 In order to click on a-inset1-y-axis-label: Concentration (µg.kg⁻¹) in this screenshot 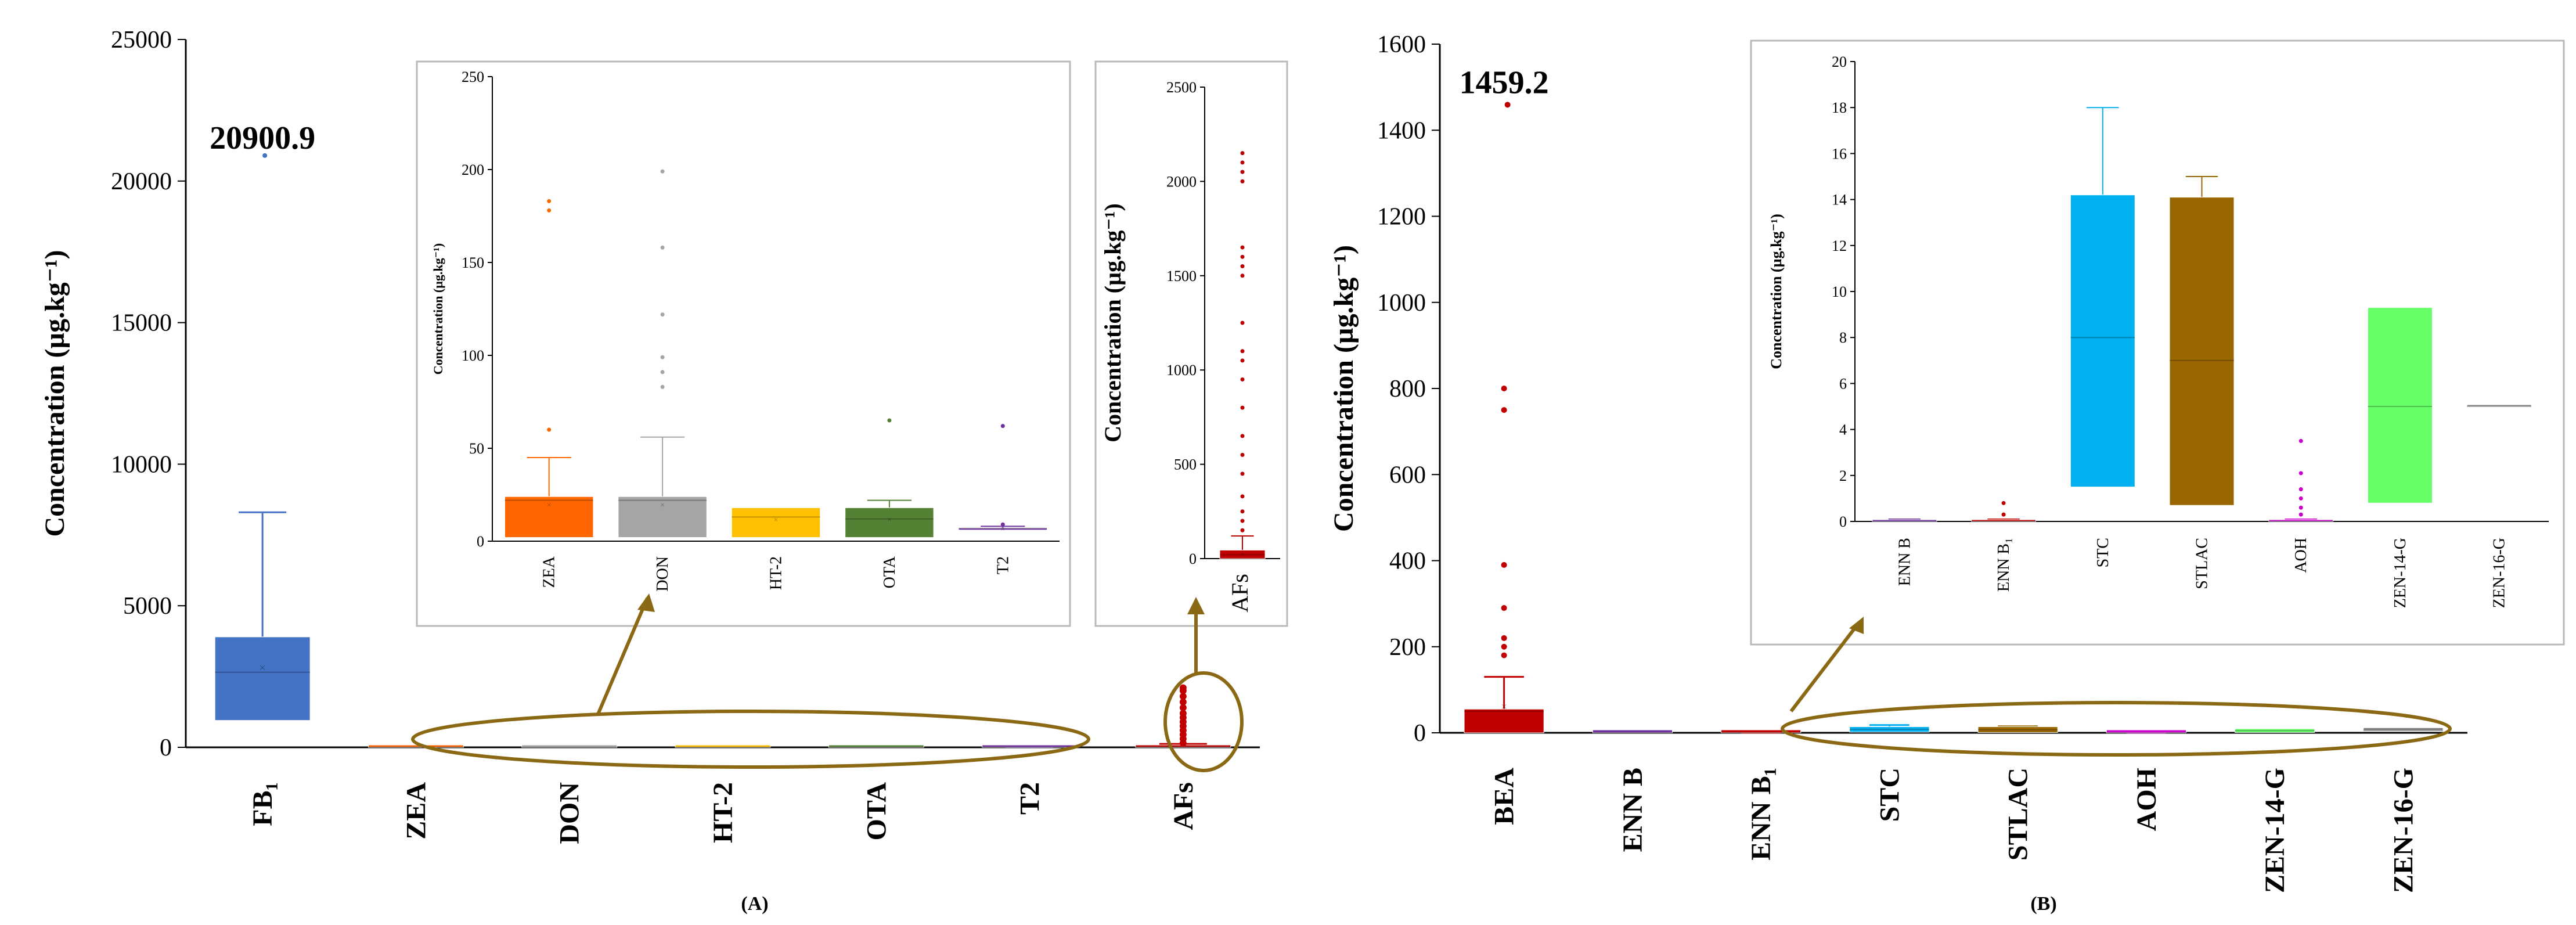, I will do `click(438, 309)`.